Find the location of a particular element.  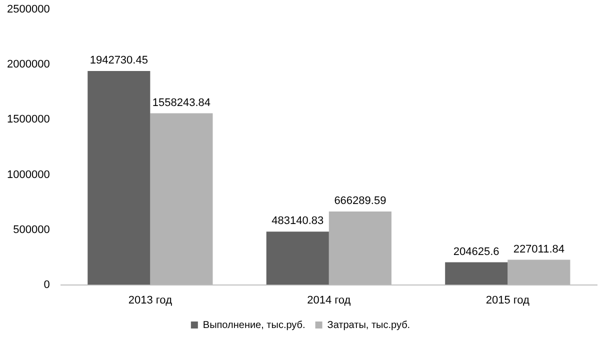

data-label: 1558243.84 is located at coordinates (181, 102).